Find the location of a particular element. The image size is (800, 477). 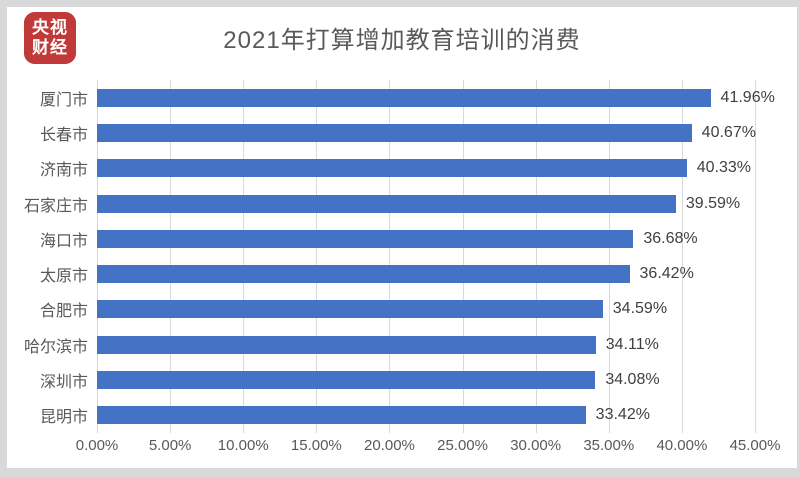

category-label: 哈尔滨市 is located at coordinates (55, 347).